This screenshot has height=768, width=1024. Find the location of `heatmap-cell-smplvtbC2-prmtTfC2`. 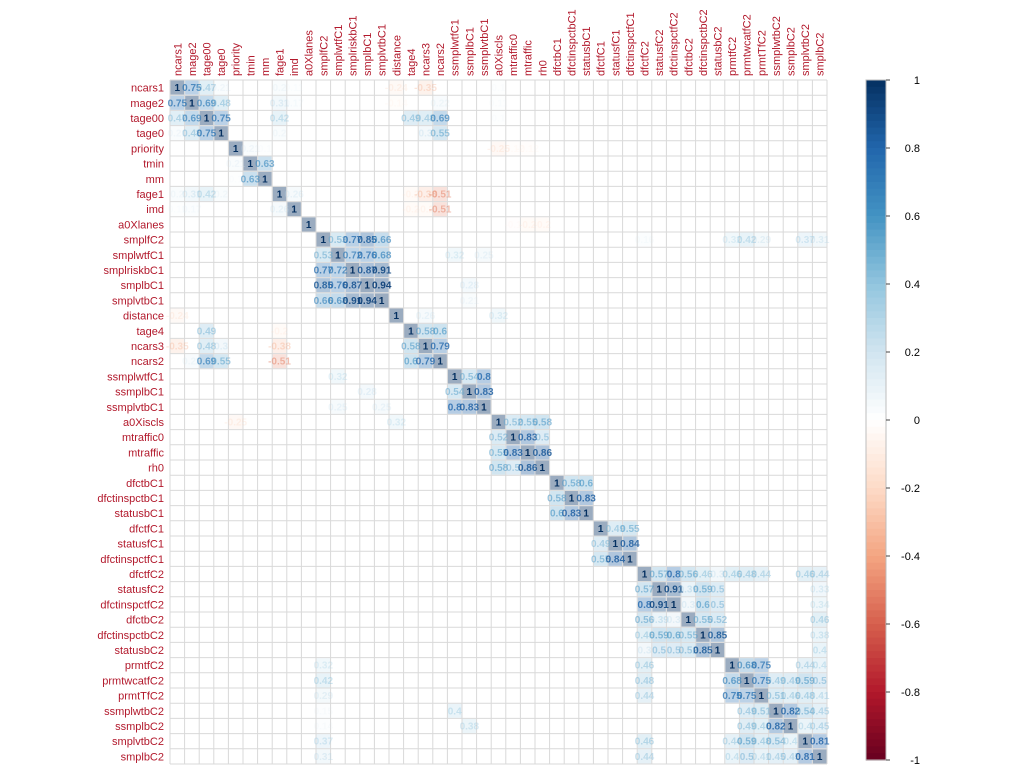

heatmap-cell-smplvtbC2-prmtTfC2 is located at coordinates (761, 741).